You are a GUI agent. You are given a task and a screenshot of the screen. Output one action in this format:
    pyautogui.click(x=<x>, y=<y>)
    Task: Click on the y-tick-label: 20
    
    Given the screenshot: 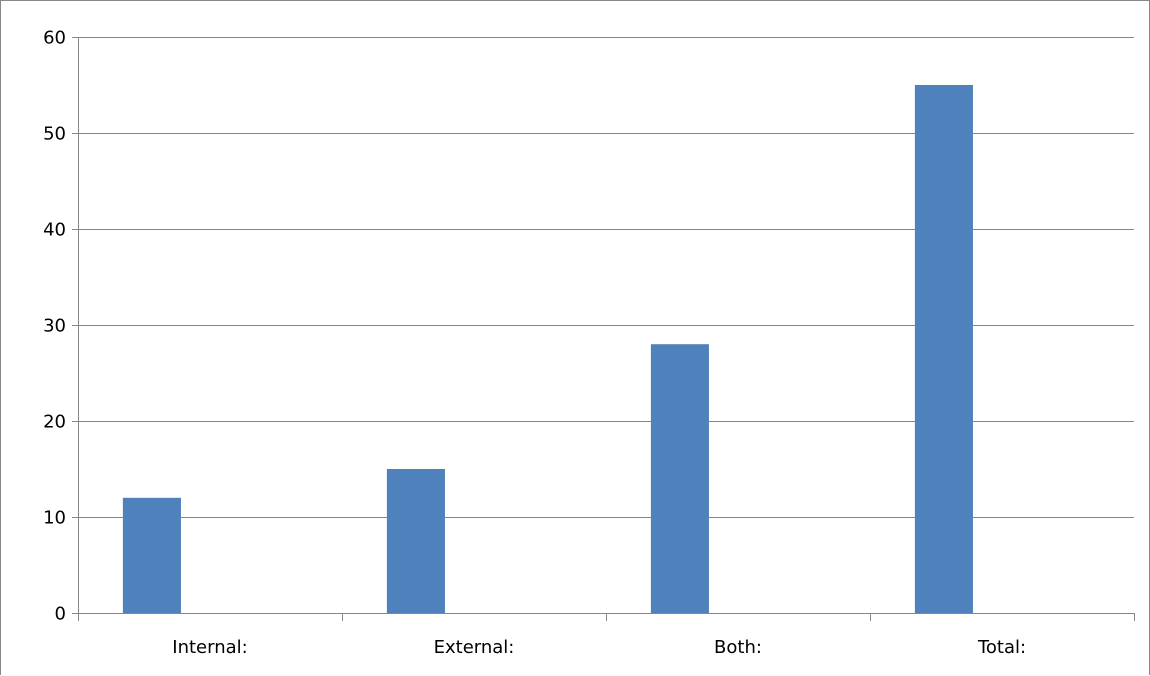 What is the action you would take?
    pyautogui.click(x=54, y=422)
    